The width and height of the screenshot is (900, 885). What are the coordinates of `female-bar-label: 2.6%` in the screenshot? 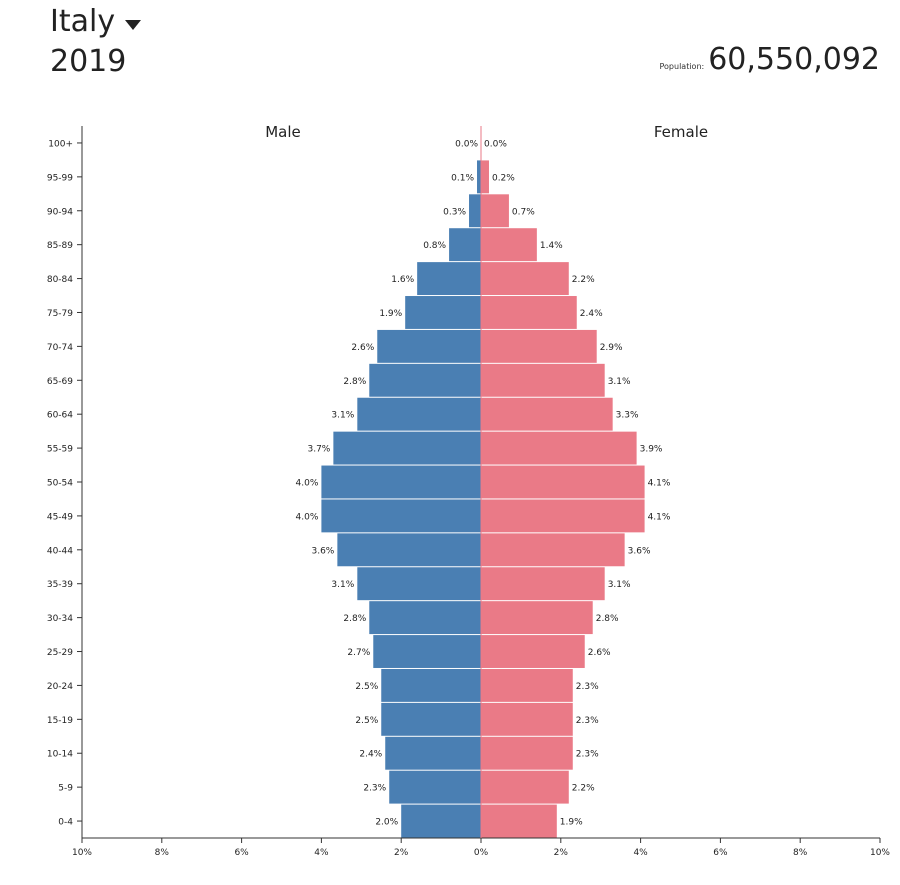 It's located at (599, 653).